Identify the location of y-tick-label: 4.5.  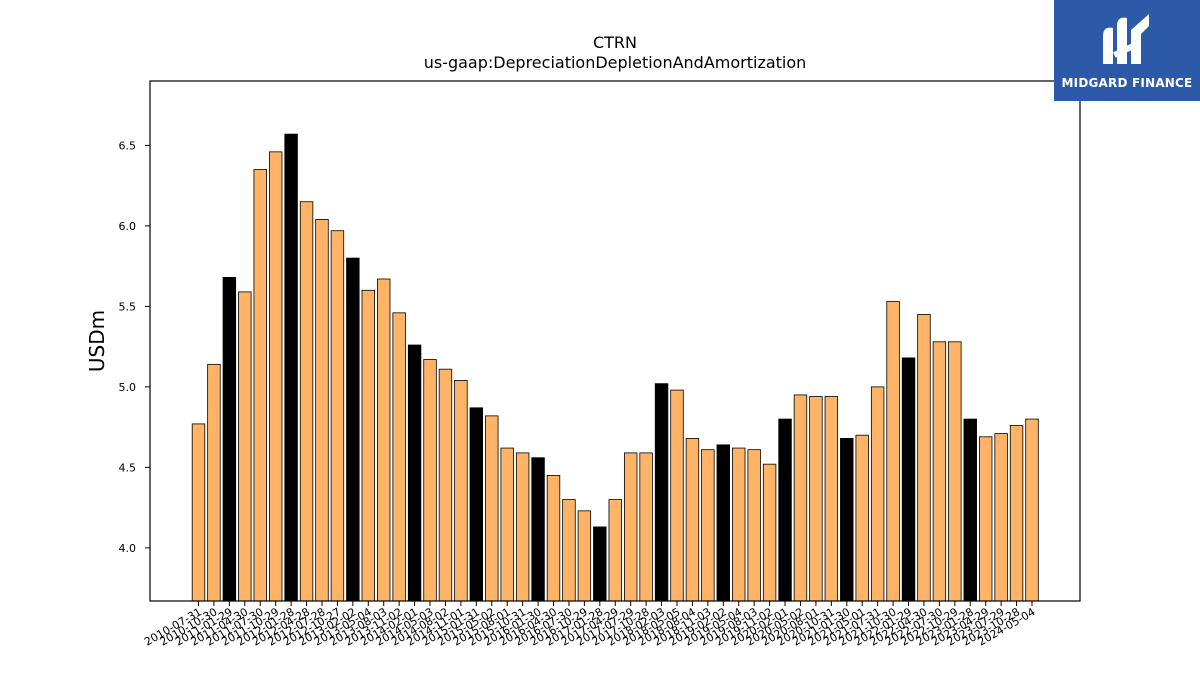
(128, 467).